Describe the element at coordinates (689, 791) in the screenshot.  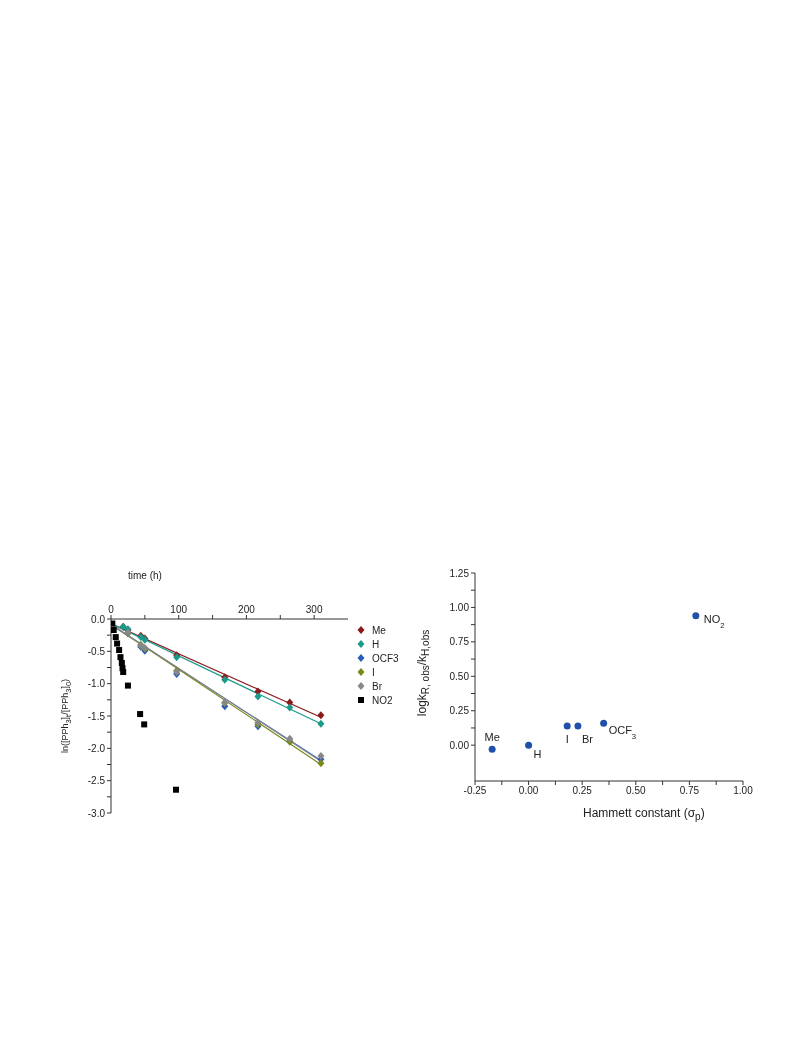
I see `x-tick-label: 0.75` at that location.